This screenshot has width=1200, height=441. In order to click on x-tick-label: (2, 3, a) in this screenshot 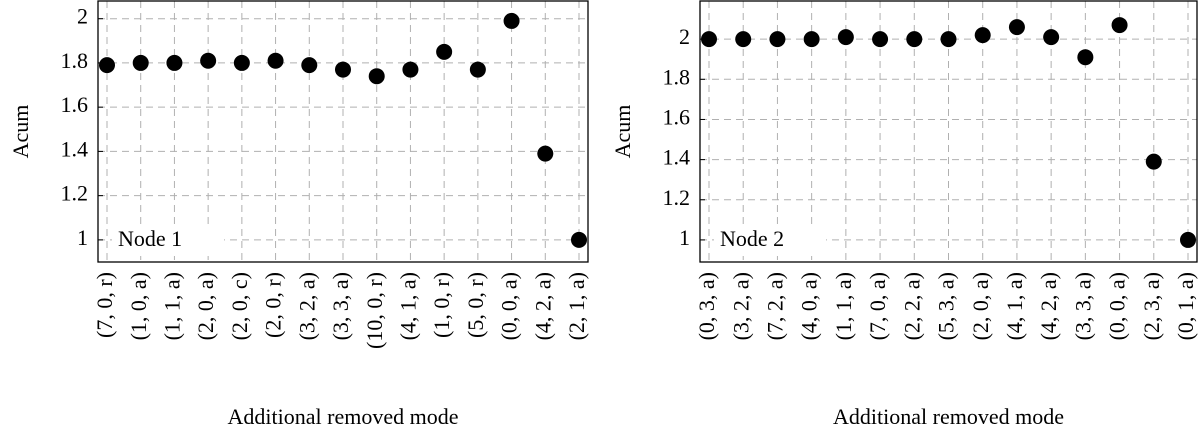, I will do `click(1151, 306)`.